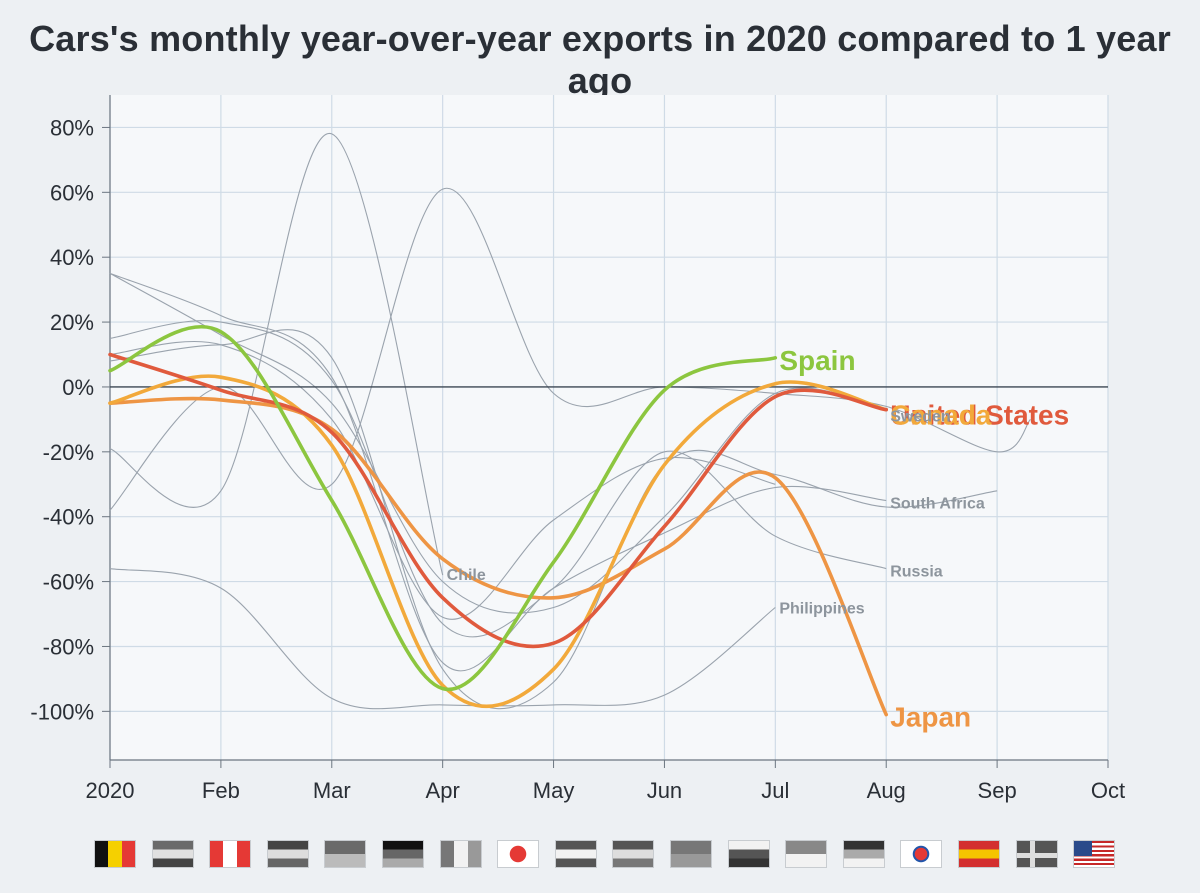 The width and height of the screenshot is (1200, 893). Describe the element at coordinates (886, 790) in the screenshot. I see `x-tick-label: Aug` at that location.